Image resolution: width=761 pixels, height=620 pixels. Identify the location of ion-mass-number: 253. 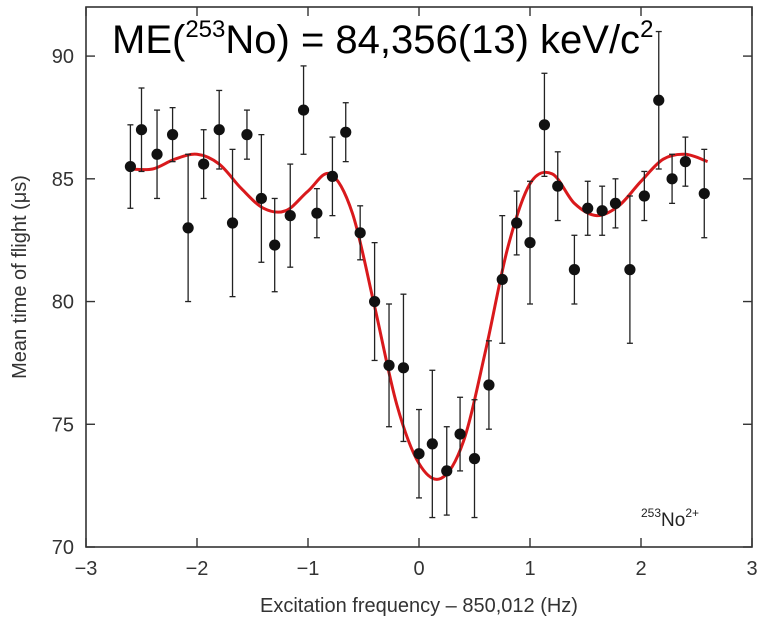
(651, 513).